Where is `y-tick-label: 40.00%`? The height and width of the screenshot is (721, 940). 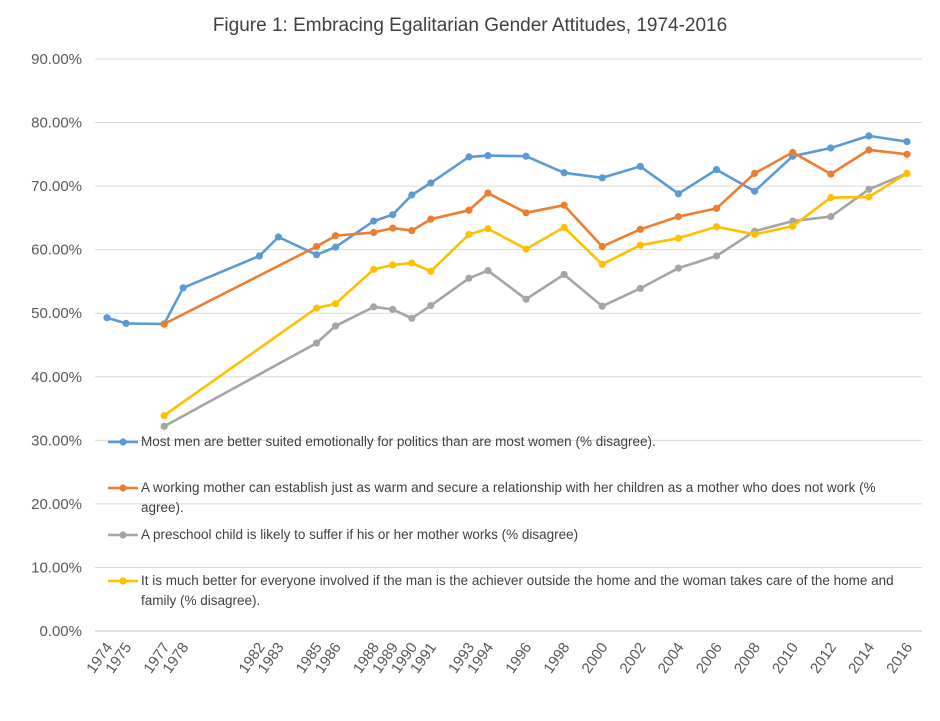 y-tick-label: 40.00% is located at coordinates (56, 377).